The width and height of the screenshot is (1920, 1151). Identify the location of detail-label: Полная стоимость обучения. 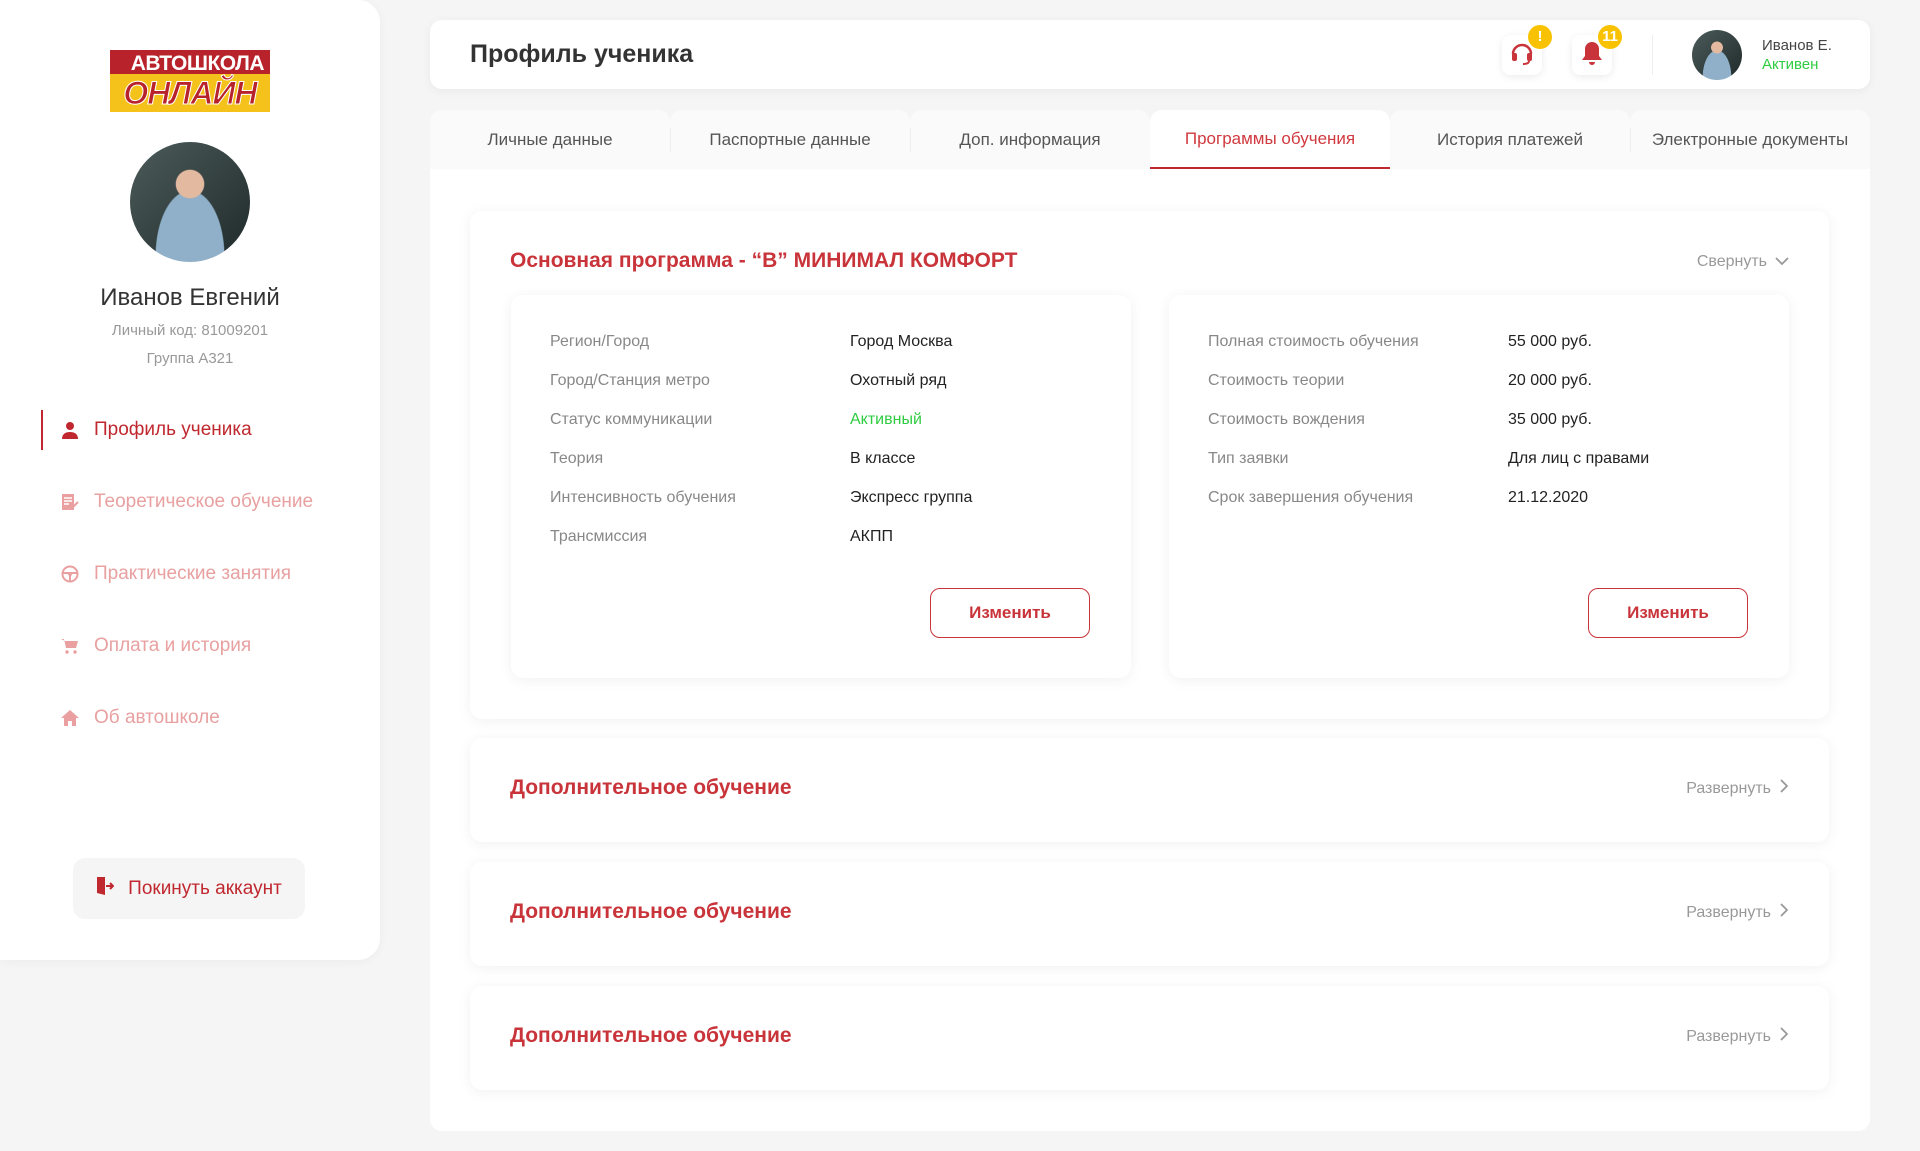
(1313, 341).